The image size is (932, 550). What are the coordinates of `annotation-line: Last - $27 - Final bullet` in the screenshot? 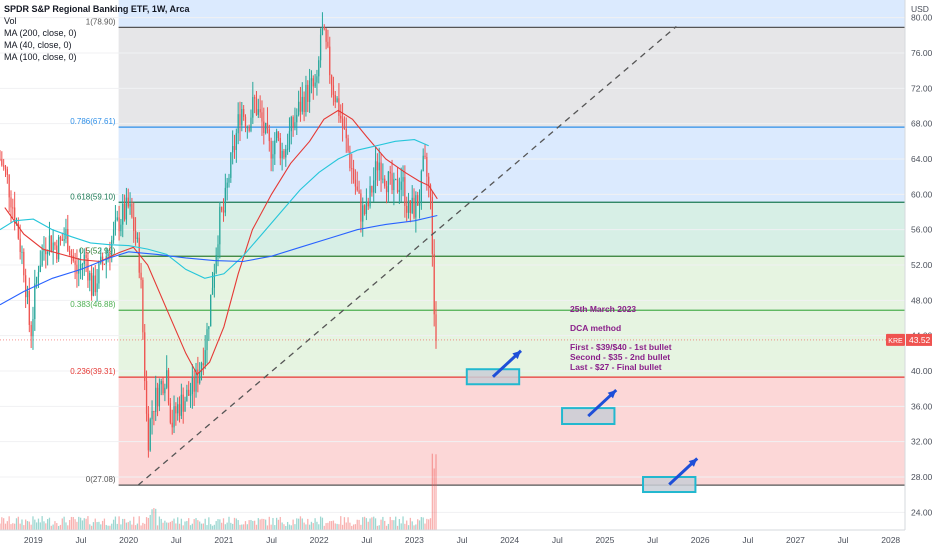 It's located at (616, 367).